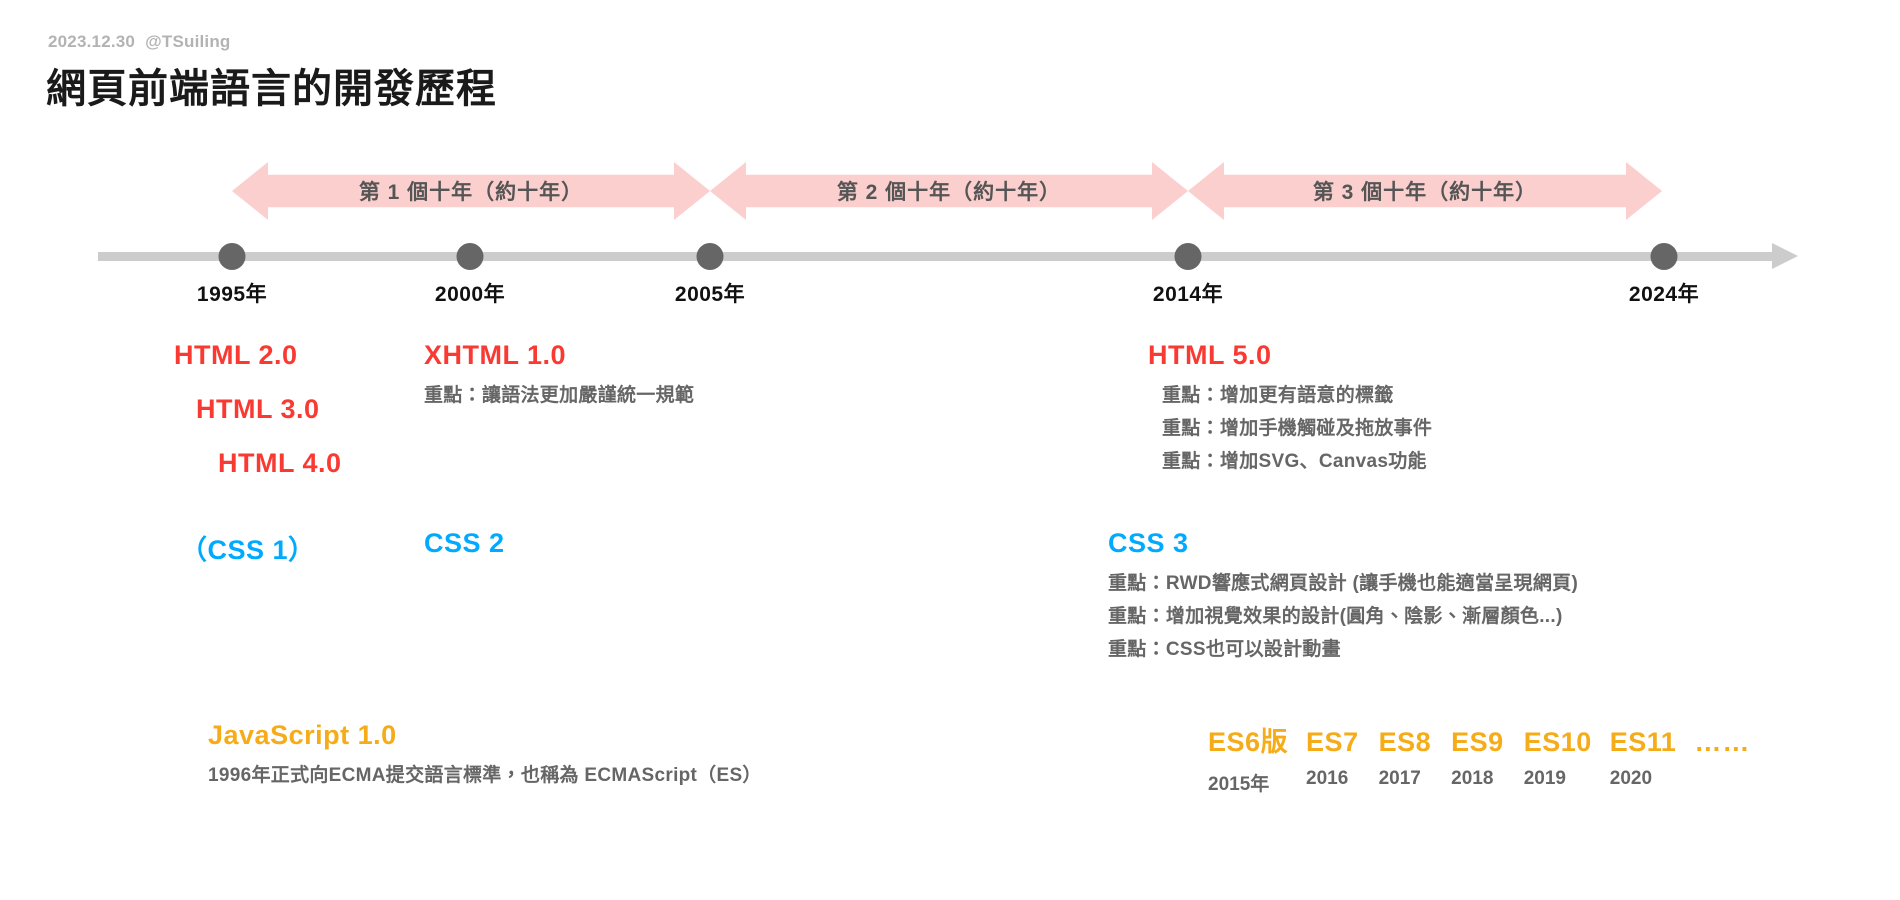 This screenshot has width=1900, height=900. Describe the element at coordinates (232, 294) in the screenshot. I see `timeline-year-1995: 1995年` at that location.